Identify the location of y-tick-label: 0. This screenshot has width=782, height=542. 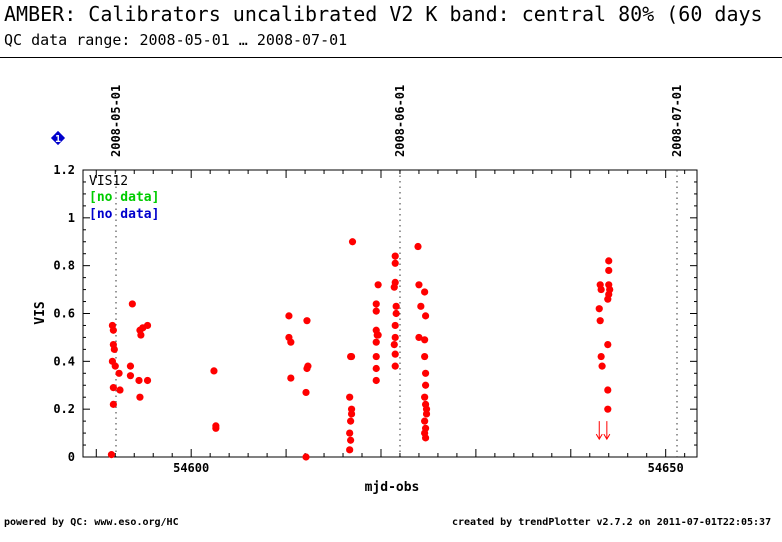
(71, 457).